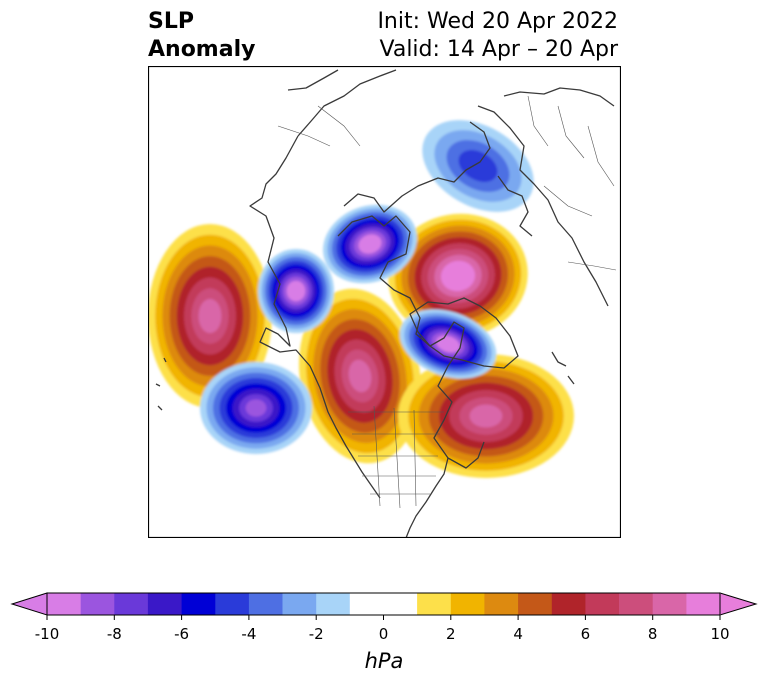 This screenshot has width=768, height=684. What do you see at coordinates (451, 634) in the screenshot?
I see `colorbar-tick-label: 2` at bounding box center [451, 634].